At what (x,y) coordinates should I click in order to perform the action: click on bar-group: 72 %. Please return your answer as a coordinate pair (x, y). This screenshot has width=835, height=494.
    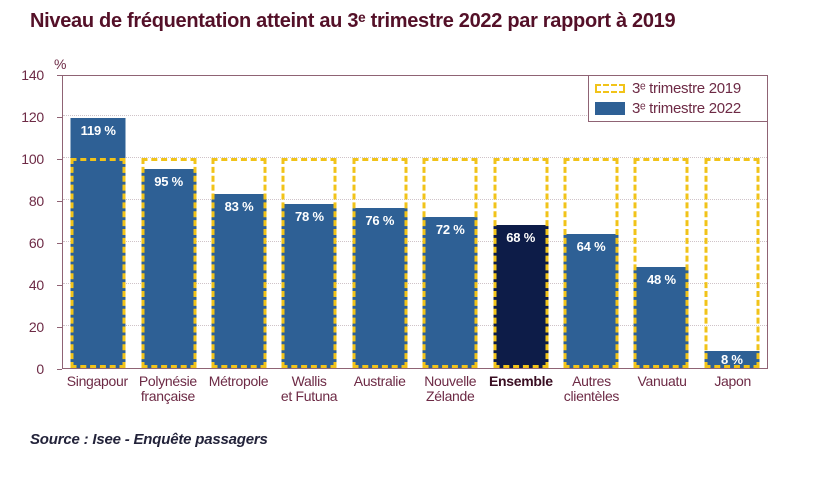
    Looking at the image, I should click on (450, 222).